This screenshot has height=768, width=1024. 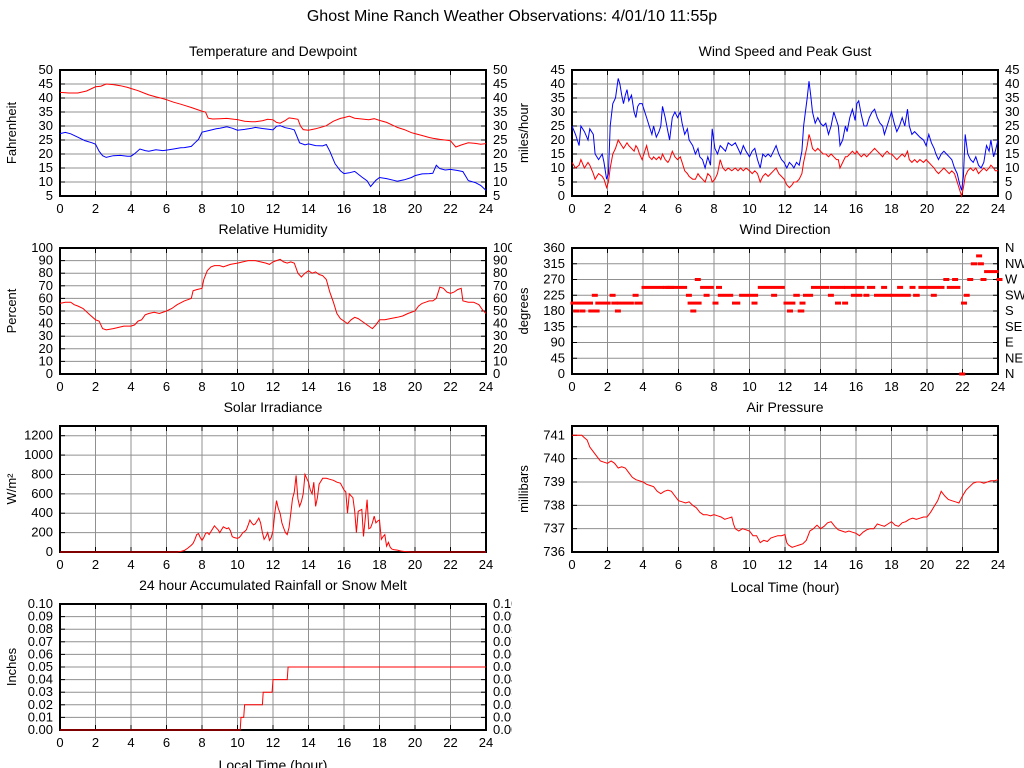 What do you see at coordinates (40, 616) in the screenshot?
I see `svg-text: 0.09` at bounding box center [40, 616].